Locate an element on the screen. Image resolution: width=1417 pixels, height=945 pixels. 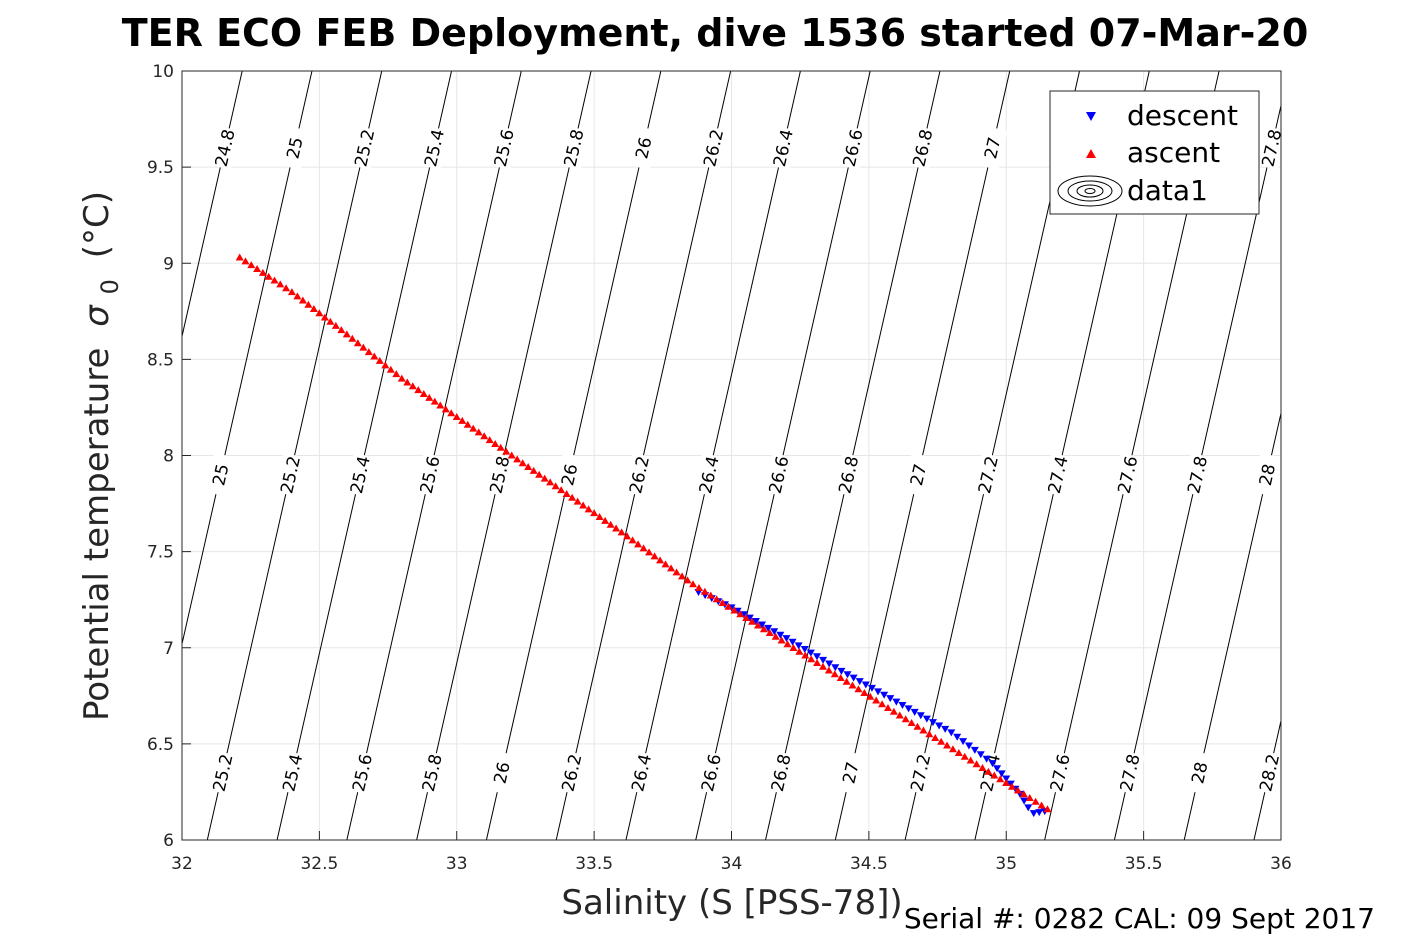
x-tick-label: 33.5 is located at coordinates (594, 864).